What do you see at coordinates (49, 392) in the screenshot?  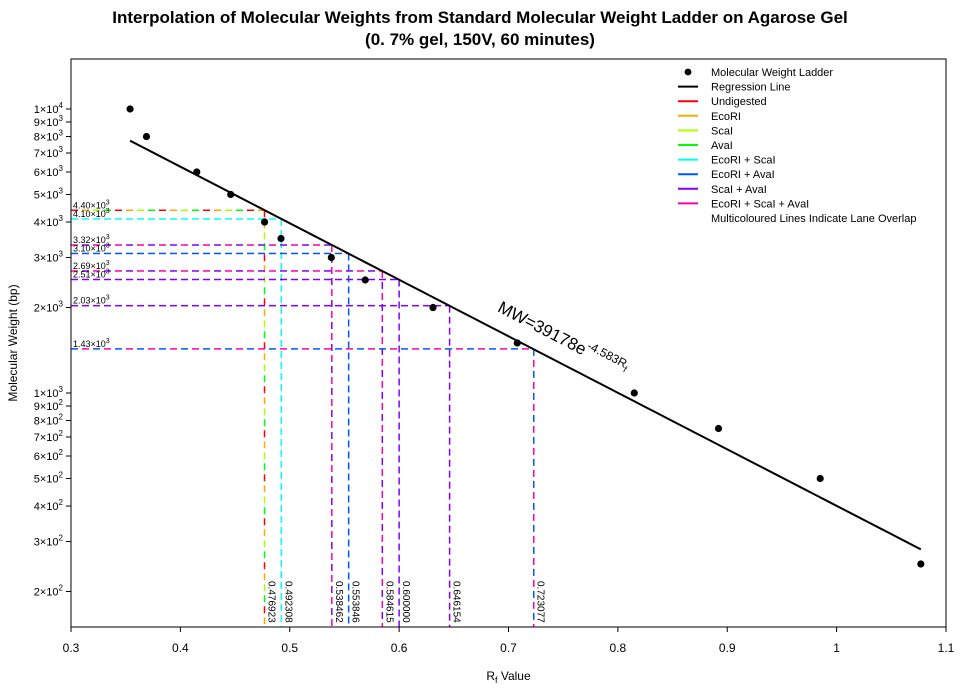 I see `y-tick-label: 1×10³` at bounding box center [49, 392].